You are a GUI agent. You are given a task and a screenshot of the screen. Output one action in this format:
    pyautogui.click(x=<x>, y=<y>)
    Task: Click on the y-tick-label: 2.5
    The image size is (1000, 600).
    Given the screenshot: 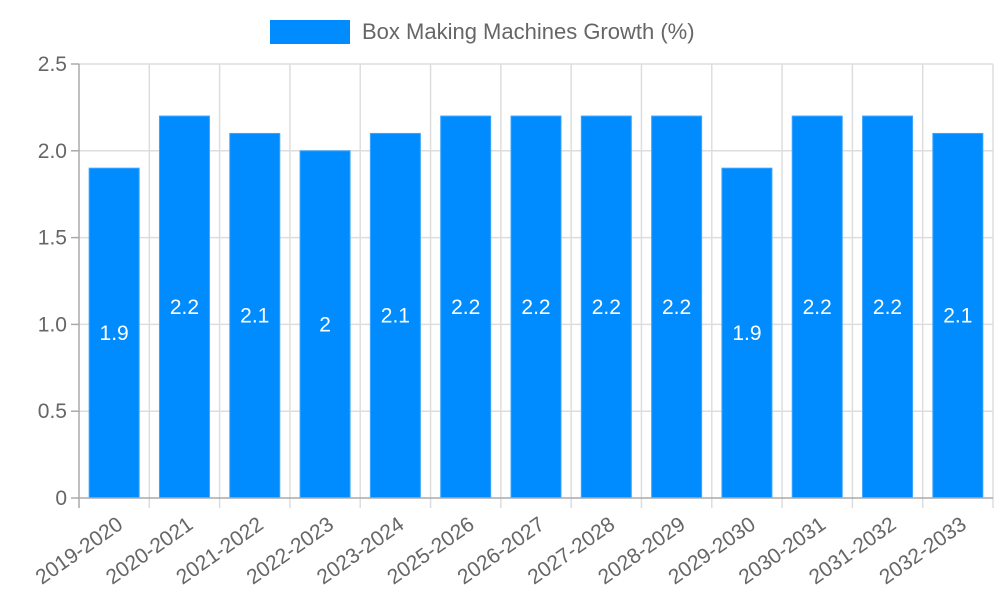 What is the action you would take?
    pyautogui.click(x=52, y=64)
    